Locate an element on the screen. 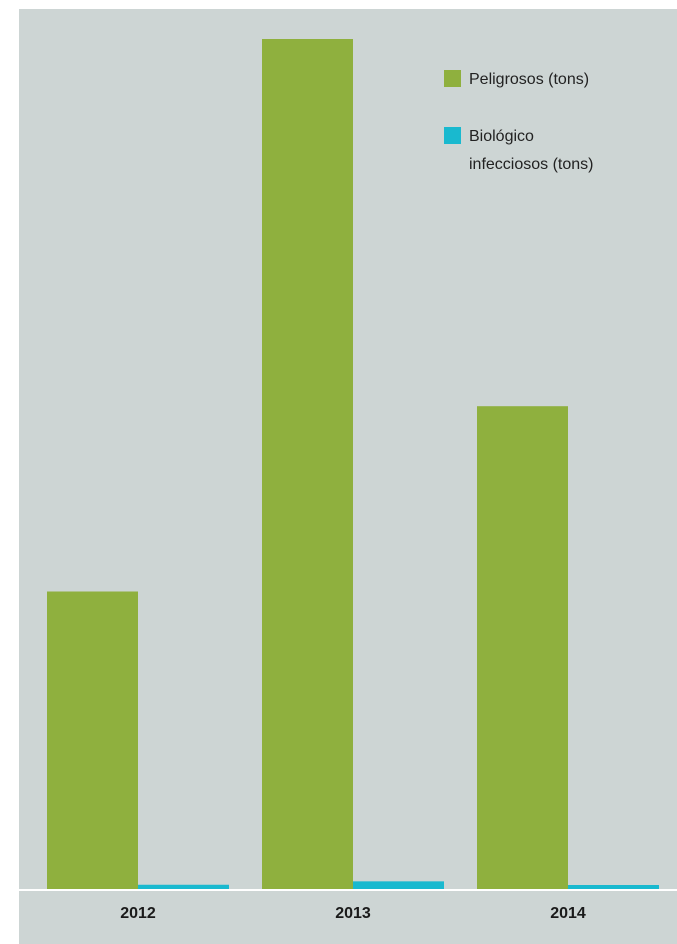  legend-label-peligrosos: Peligrosos (tons) is located at coordinates (529, 79).